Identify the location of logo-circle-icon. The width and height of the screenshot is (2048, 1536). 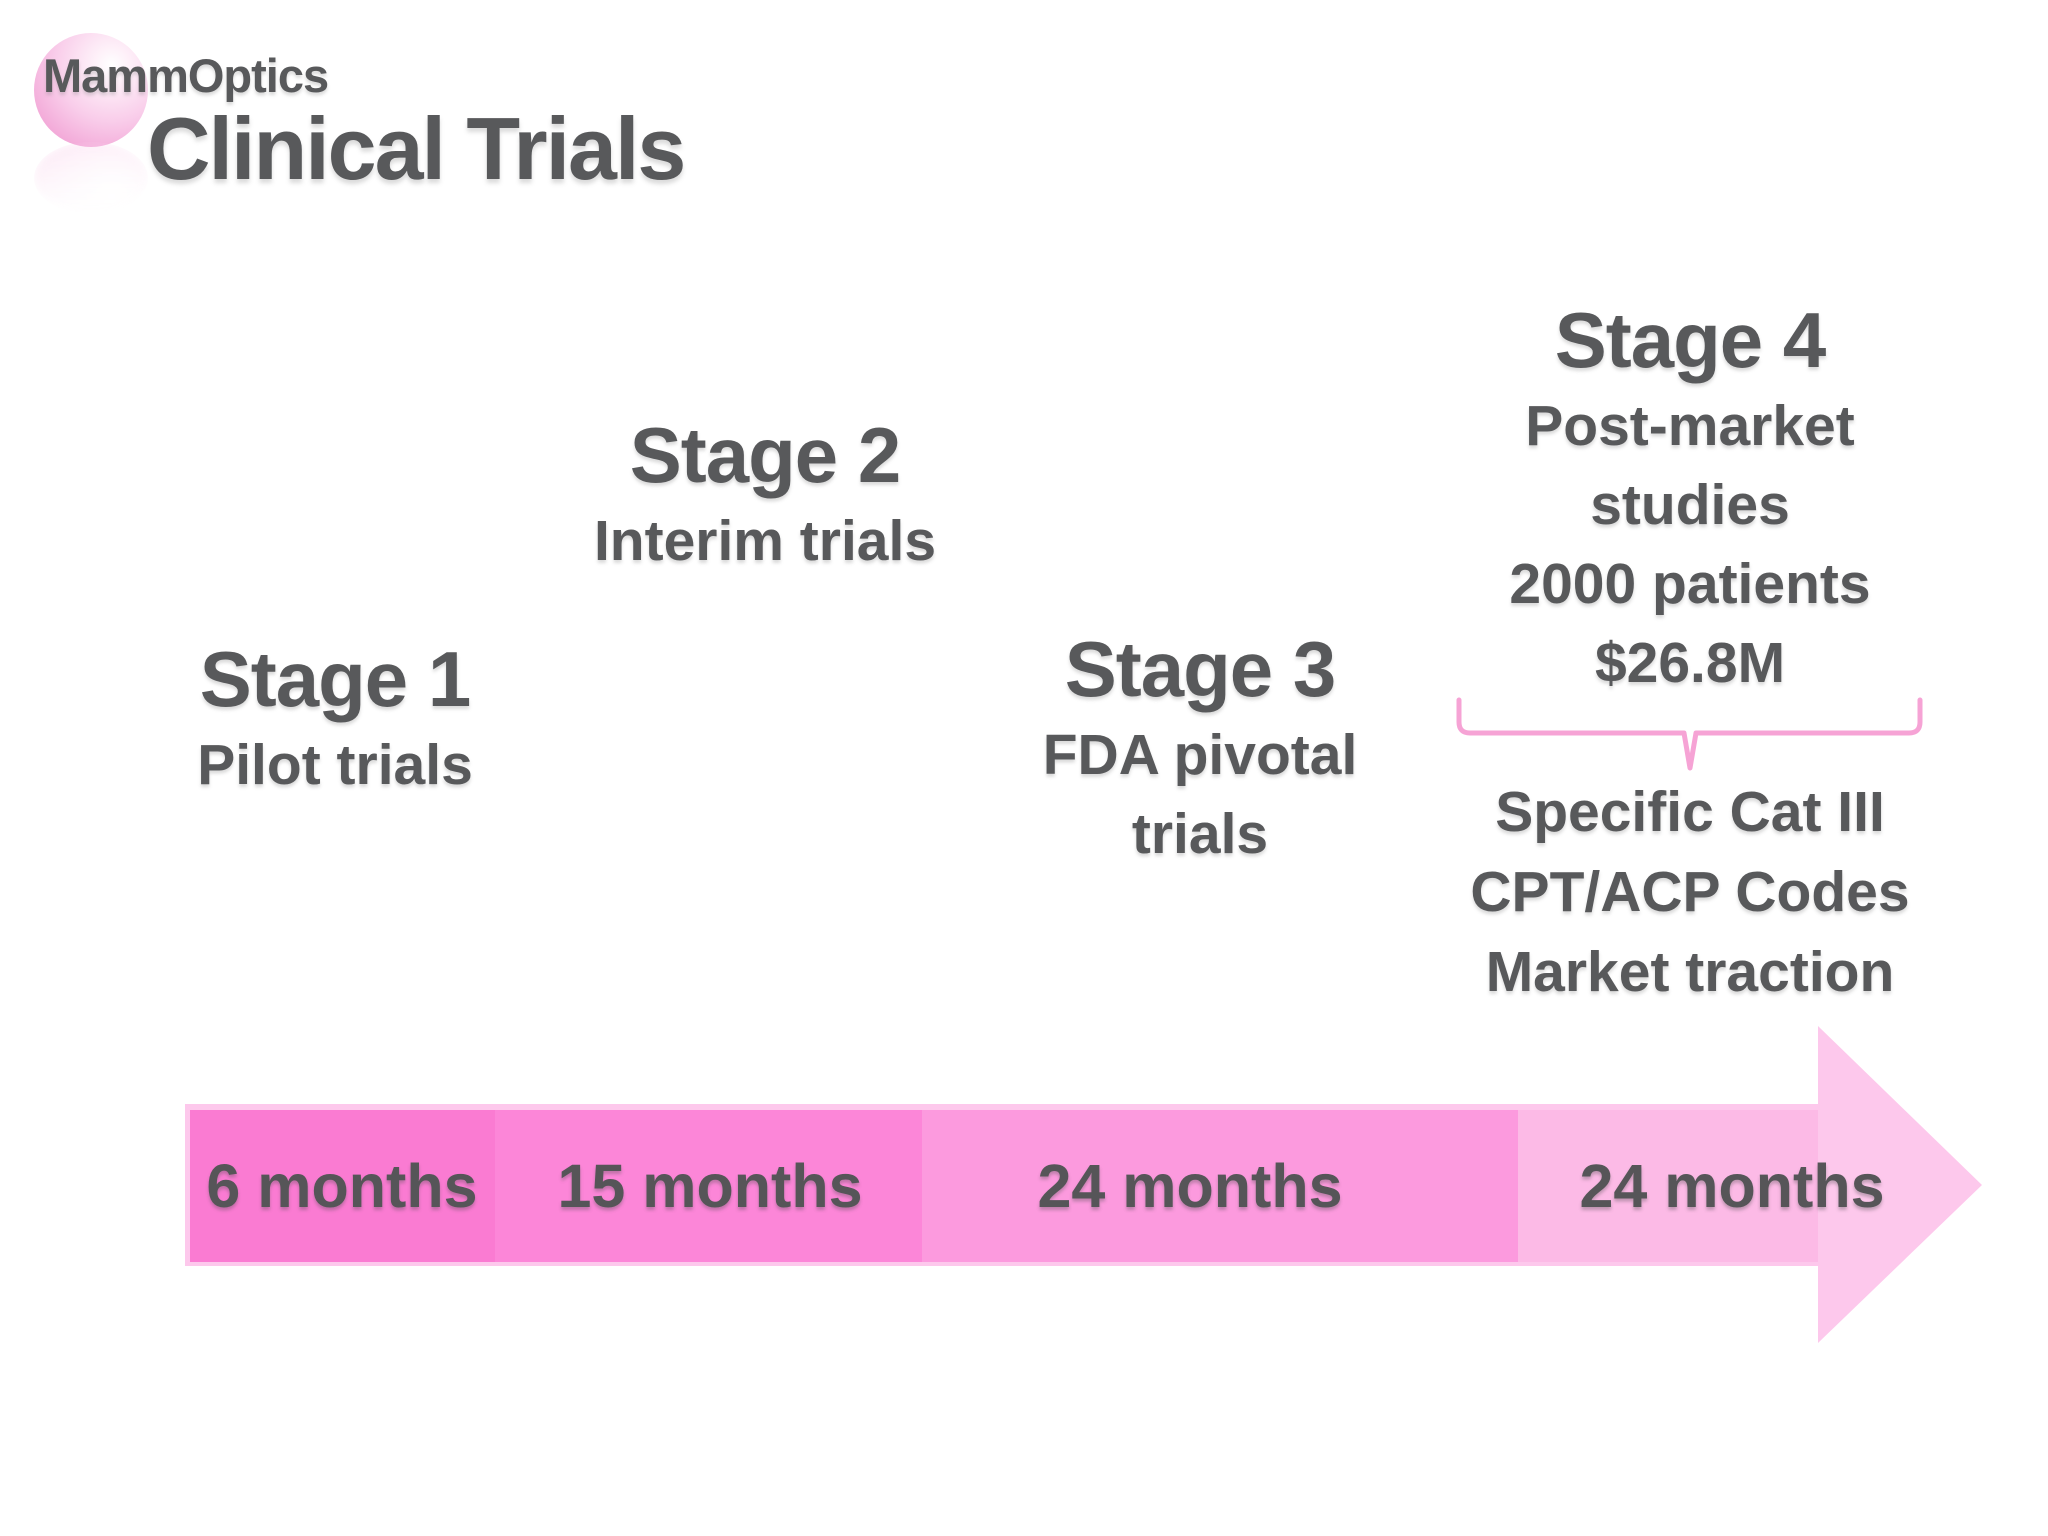
(91, 90).